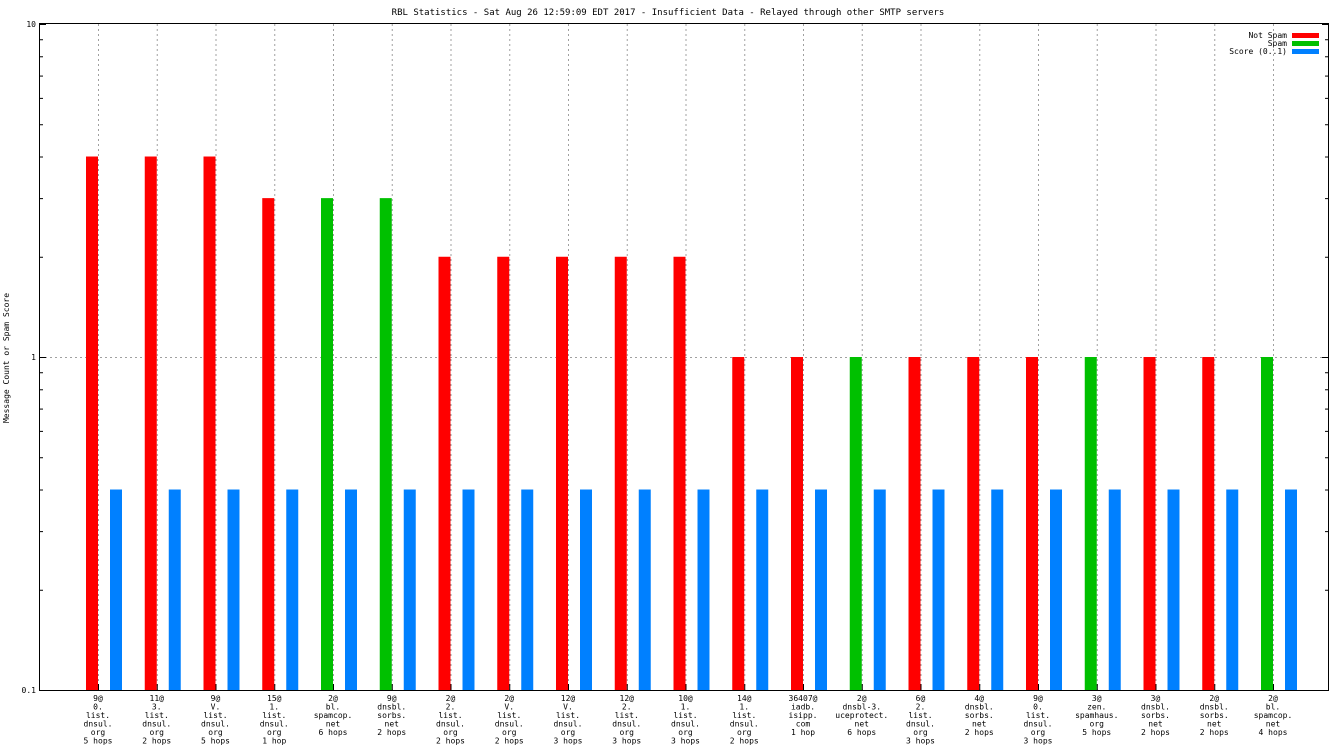 Image resolution: width=1344 pixels, height=756 pixels. What do you see at coordinates (33, 357) in the screenshot?
I see `y-tick-label: 1` at bounding box center [33, 357].